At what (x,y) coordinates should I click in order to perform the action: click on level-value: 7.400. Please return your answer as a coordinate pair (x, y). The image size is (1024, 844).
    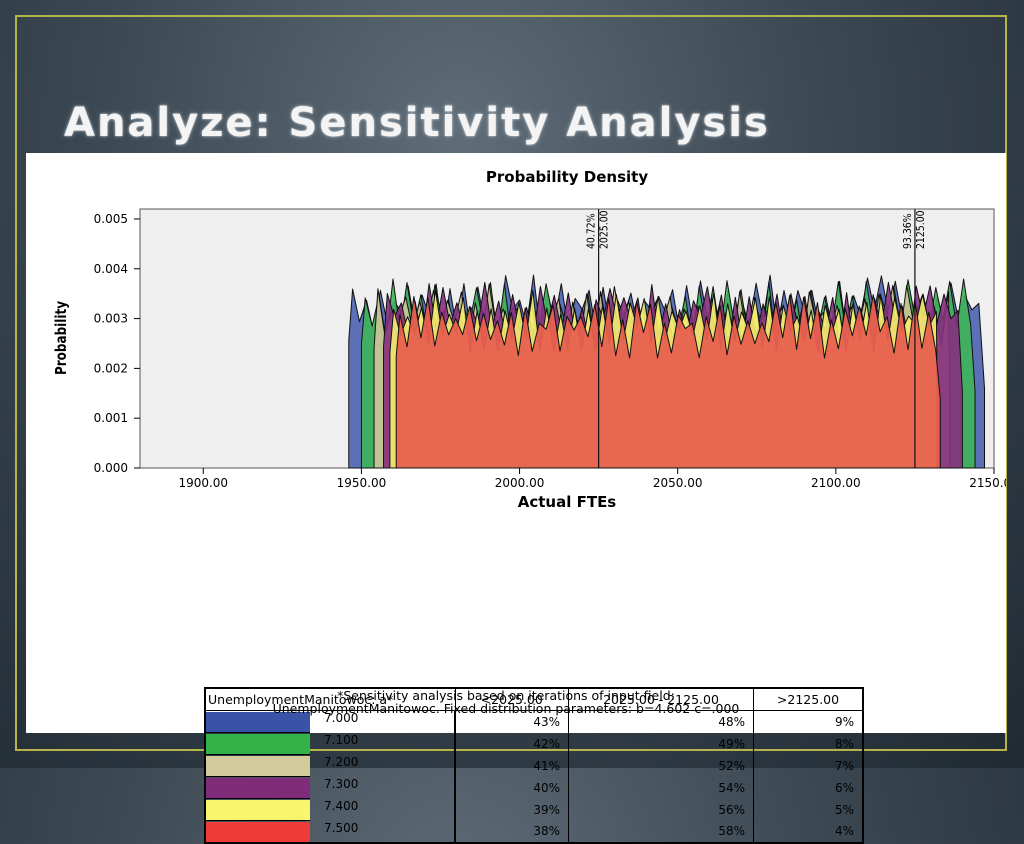
    Looking at the image, I should click on (383, 809).